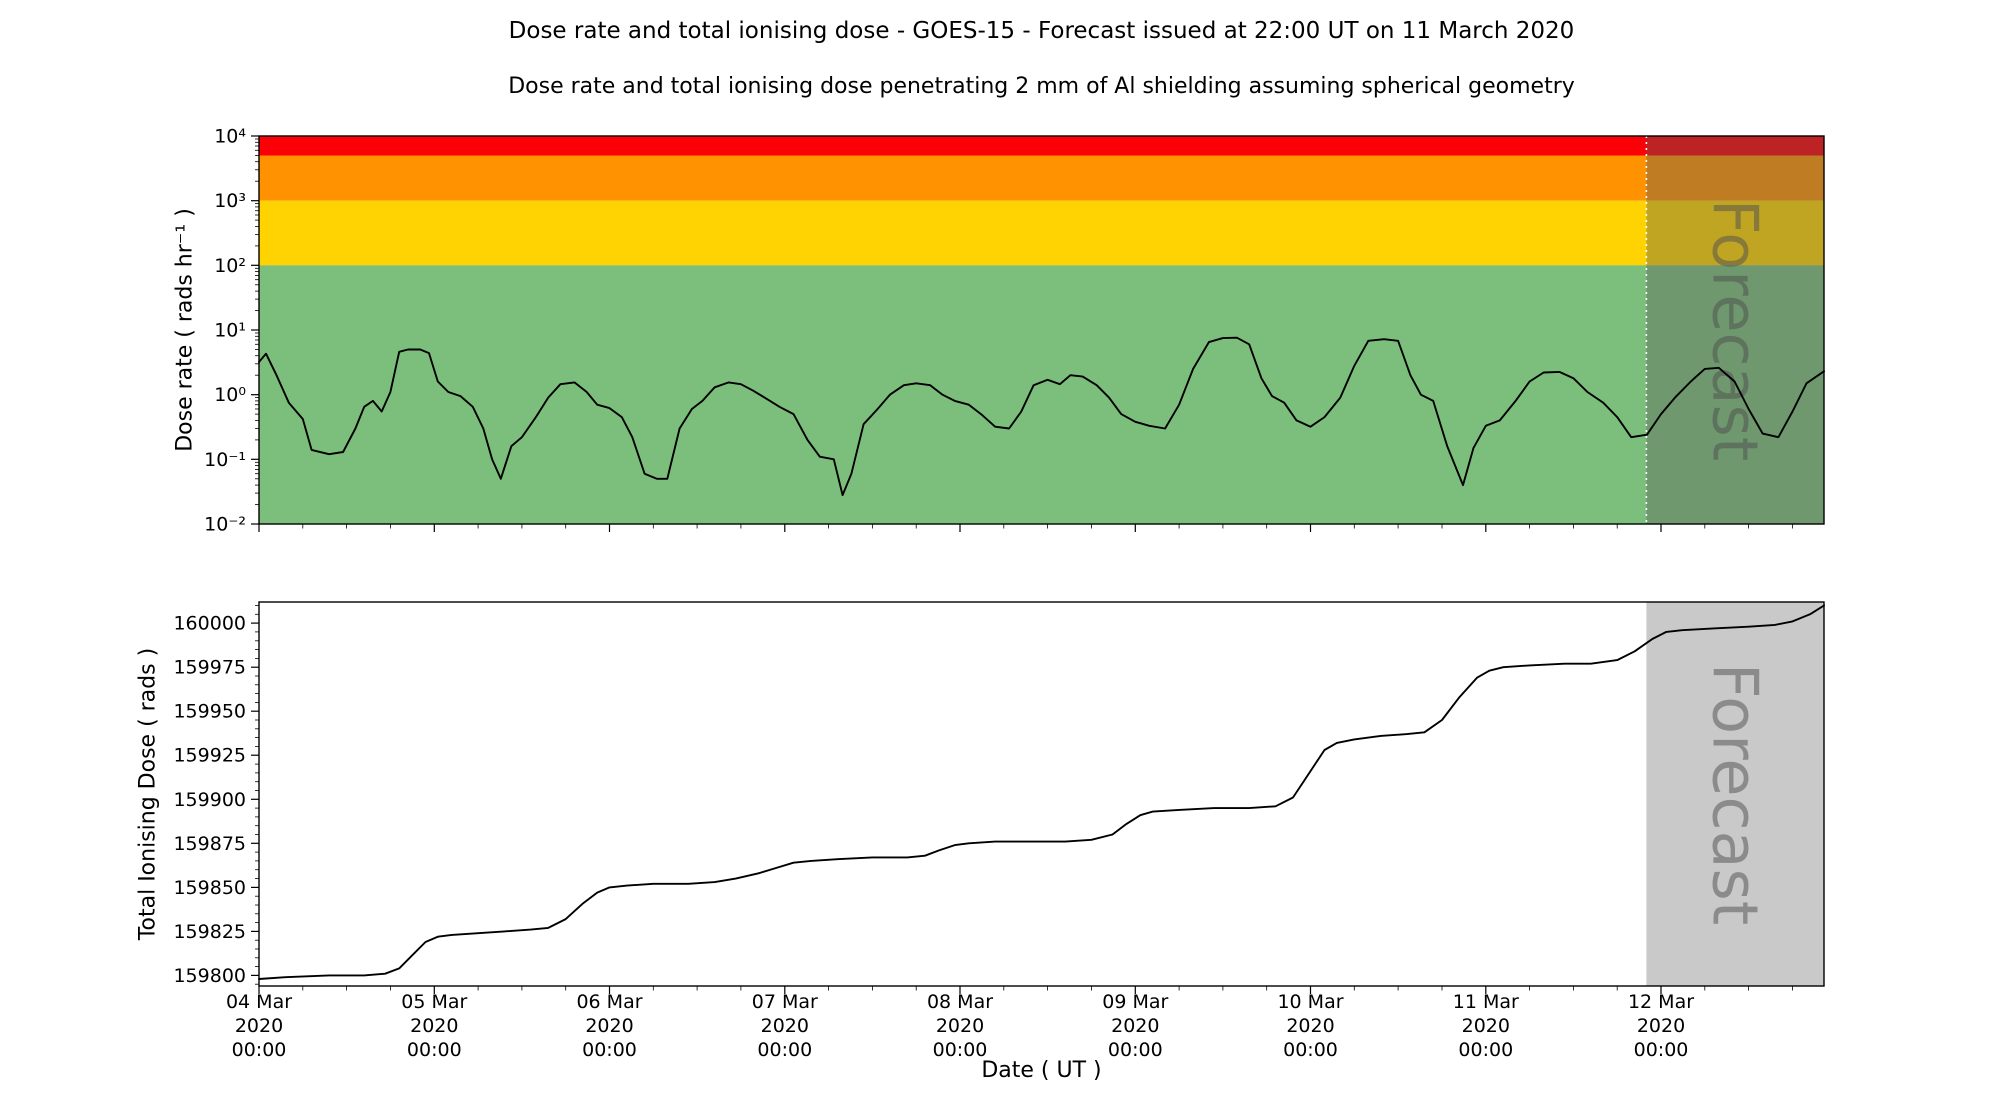 This screenshot has width=2000, height=1100. Describe the element at coordinates (209, 888) in the screenshot. I see `y-tick-label: 159850` at that location.